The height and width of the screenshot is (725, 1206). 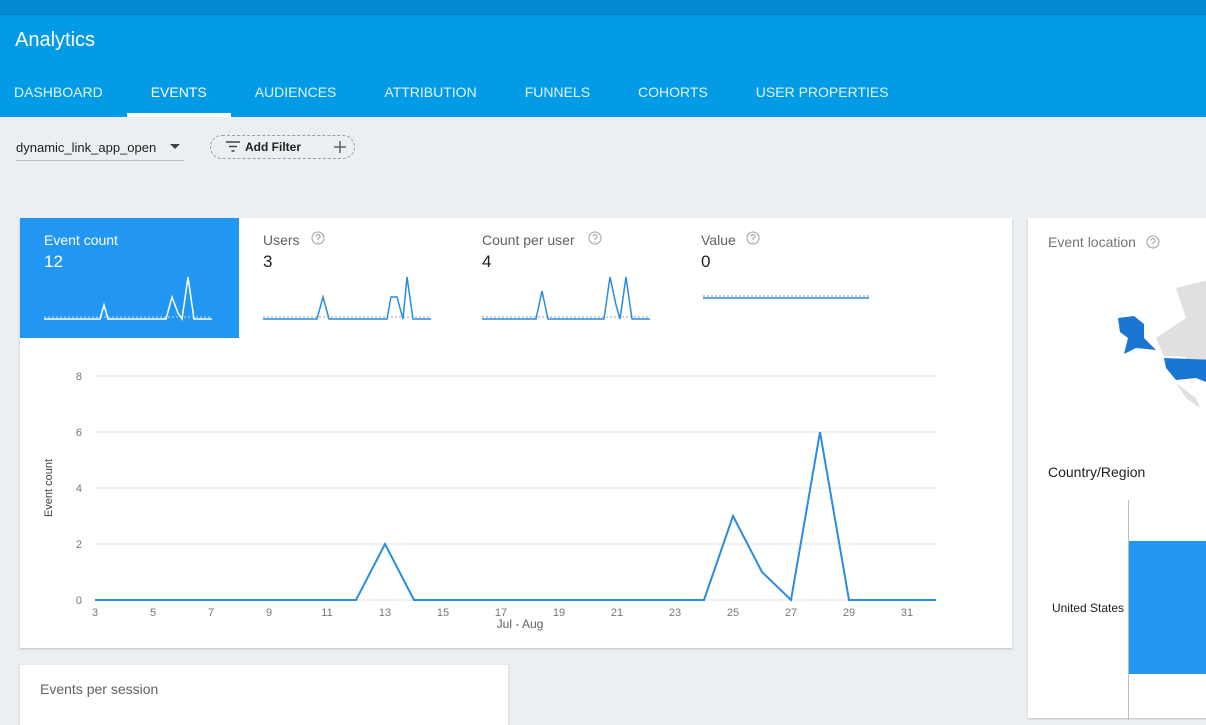 What do you see at coordinates (791, 613) in the screenshot?
I see `x-tick-label: 27` at bounding box center [791, 613].